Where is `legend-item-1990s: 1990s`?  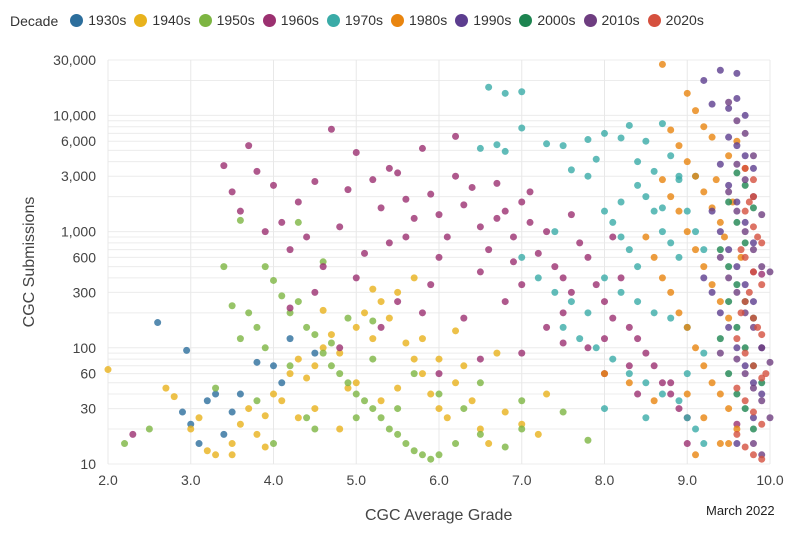
legend-item-1990s: 1990s is located at coordinates (483, 20).